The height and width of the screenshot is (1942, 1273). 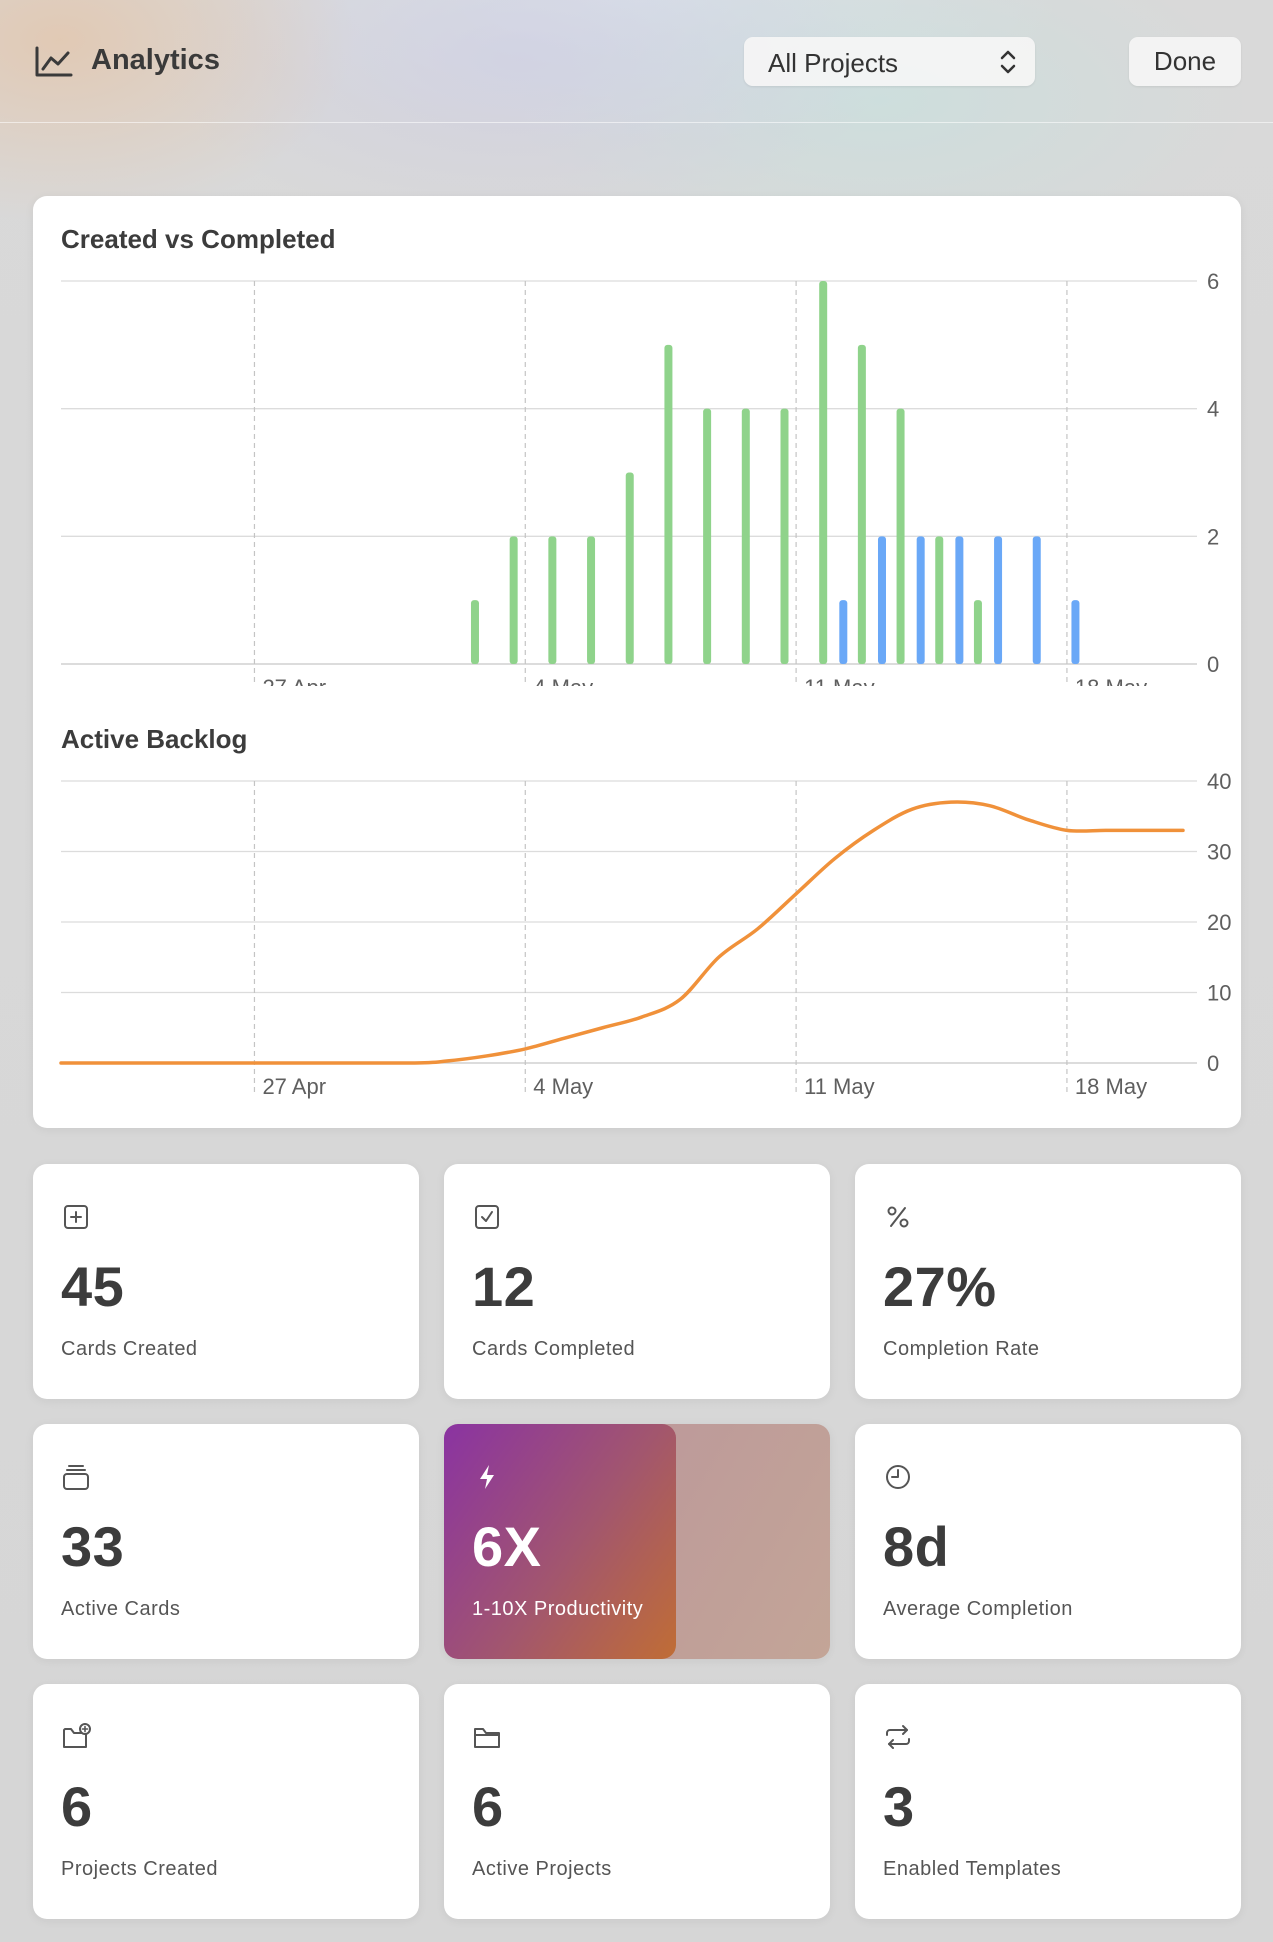 What do you see at coordinates (121, 1609) in the screenshot?
I see `stat-label: Active Cards` at bounding box center [121, 1609].